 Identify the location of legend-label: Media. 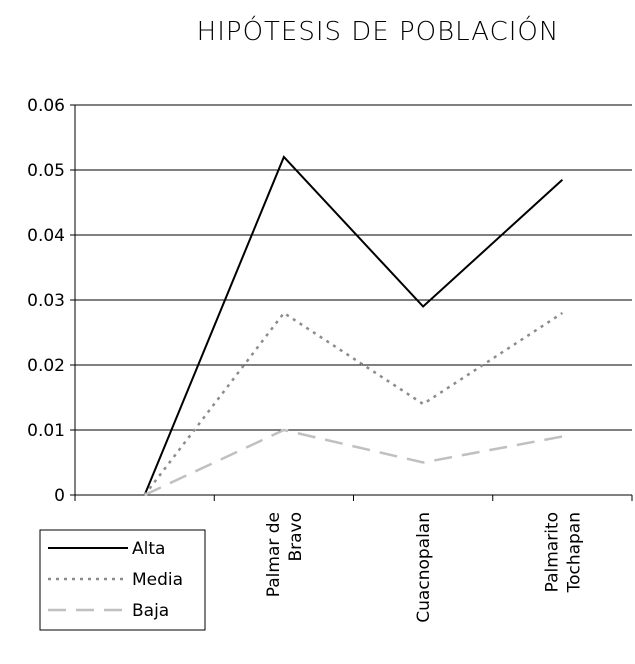
(157, 580).